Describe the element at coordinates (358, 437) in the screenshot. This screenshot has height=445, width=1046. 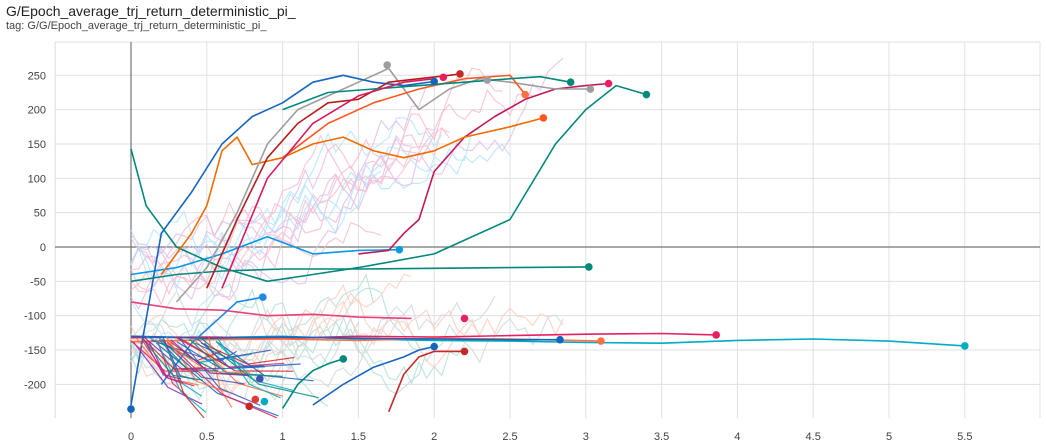
I see `x-tick-label: 1.5` at that location.